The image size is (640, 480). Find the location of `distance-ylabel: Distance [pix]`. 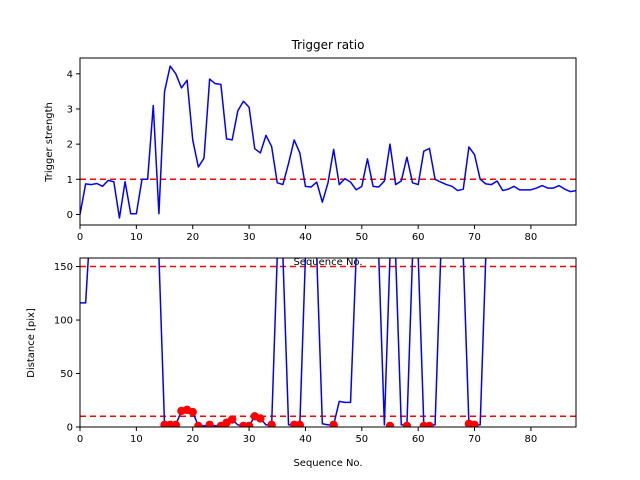

distance-ylabel: Distance [pix] is located at coordinates (31, 343).